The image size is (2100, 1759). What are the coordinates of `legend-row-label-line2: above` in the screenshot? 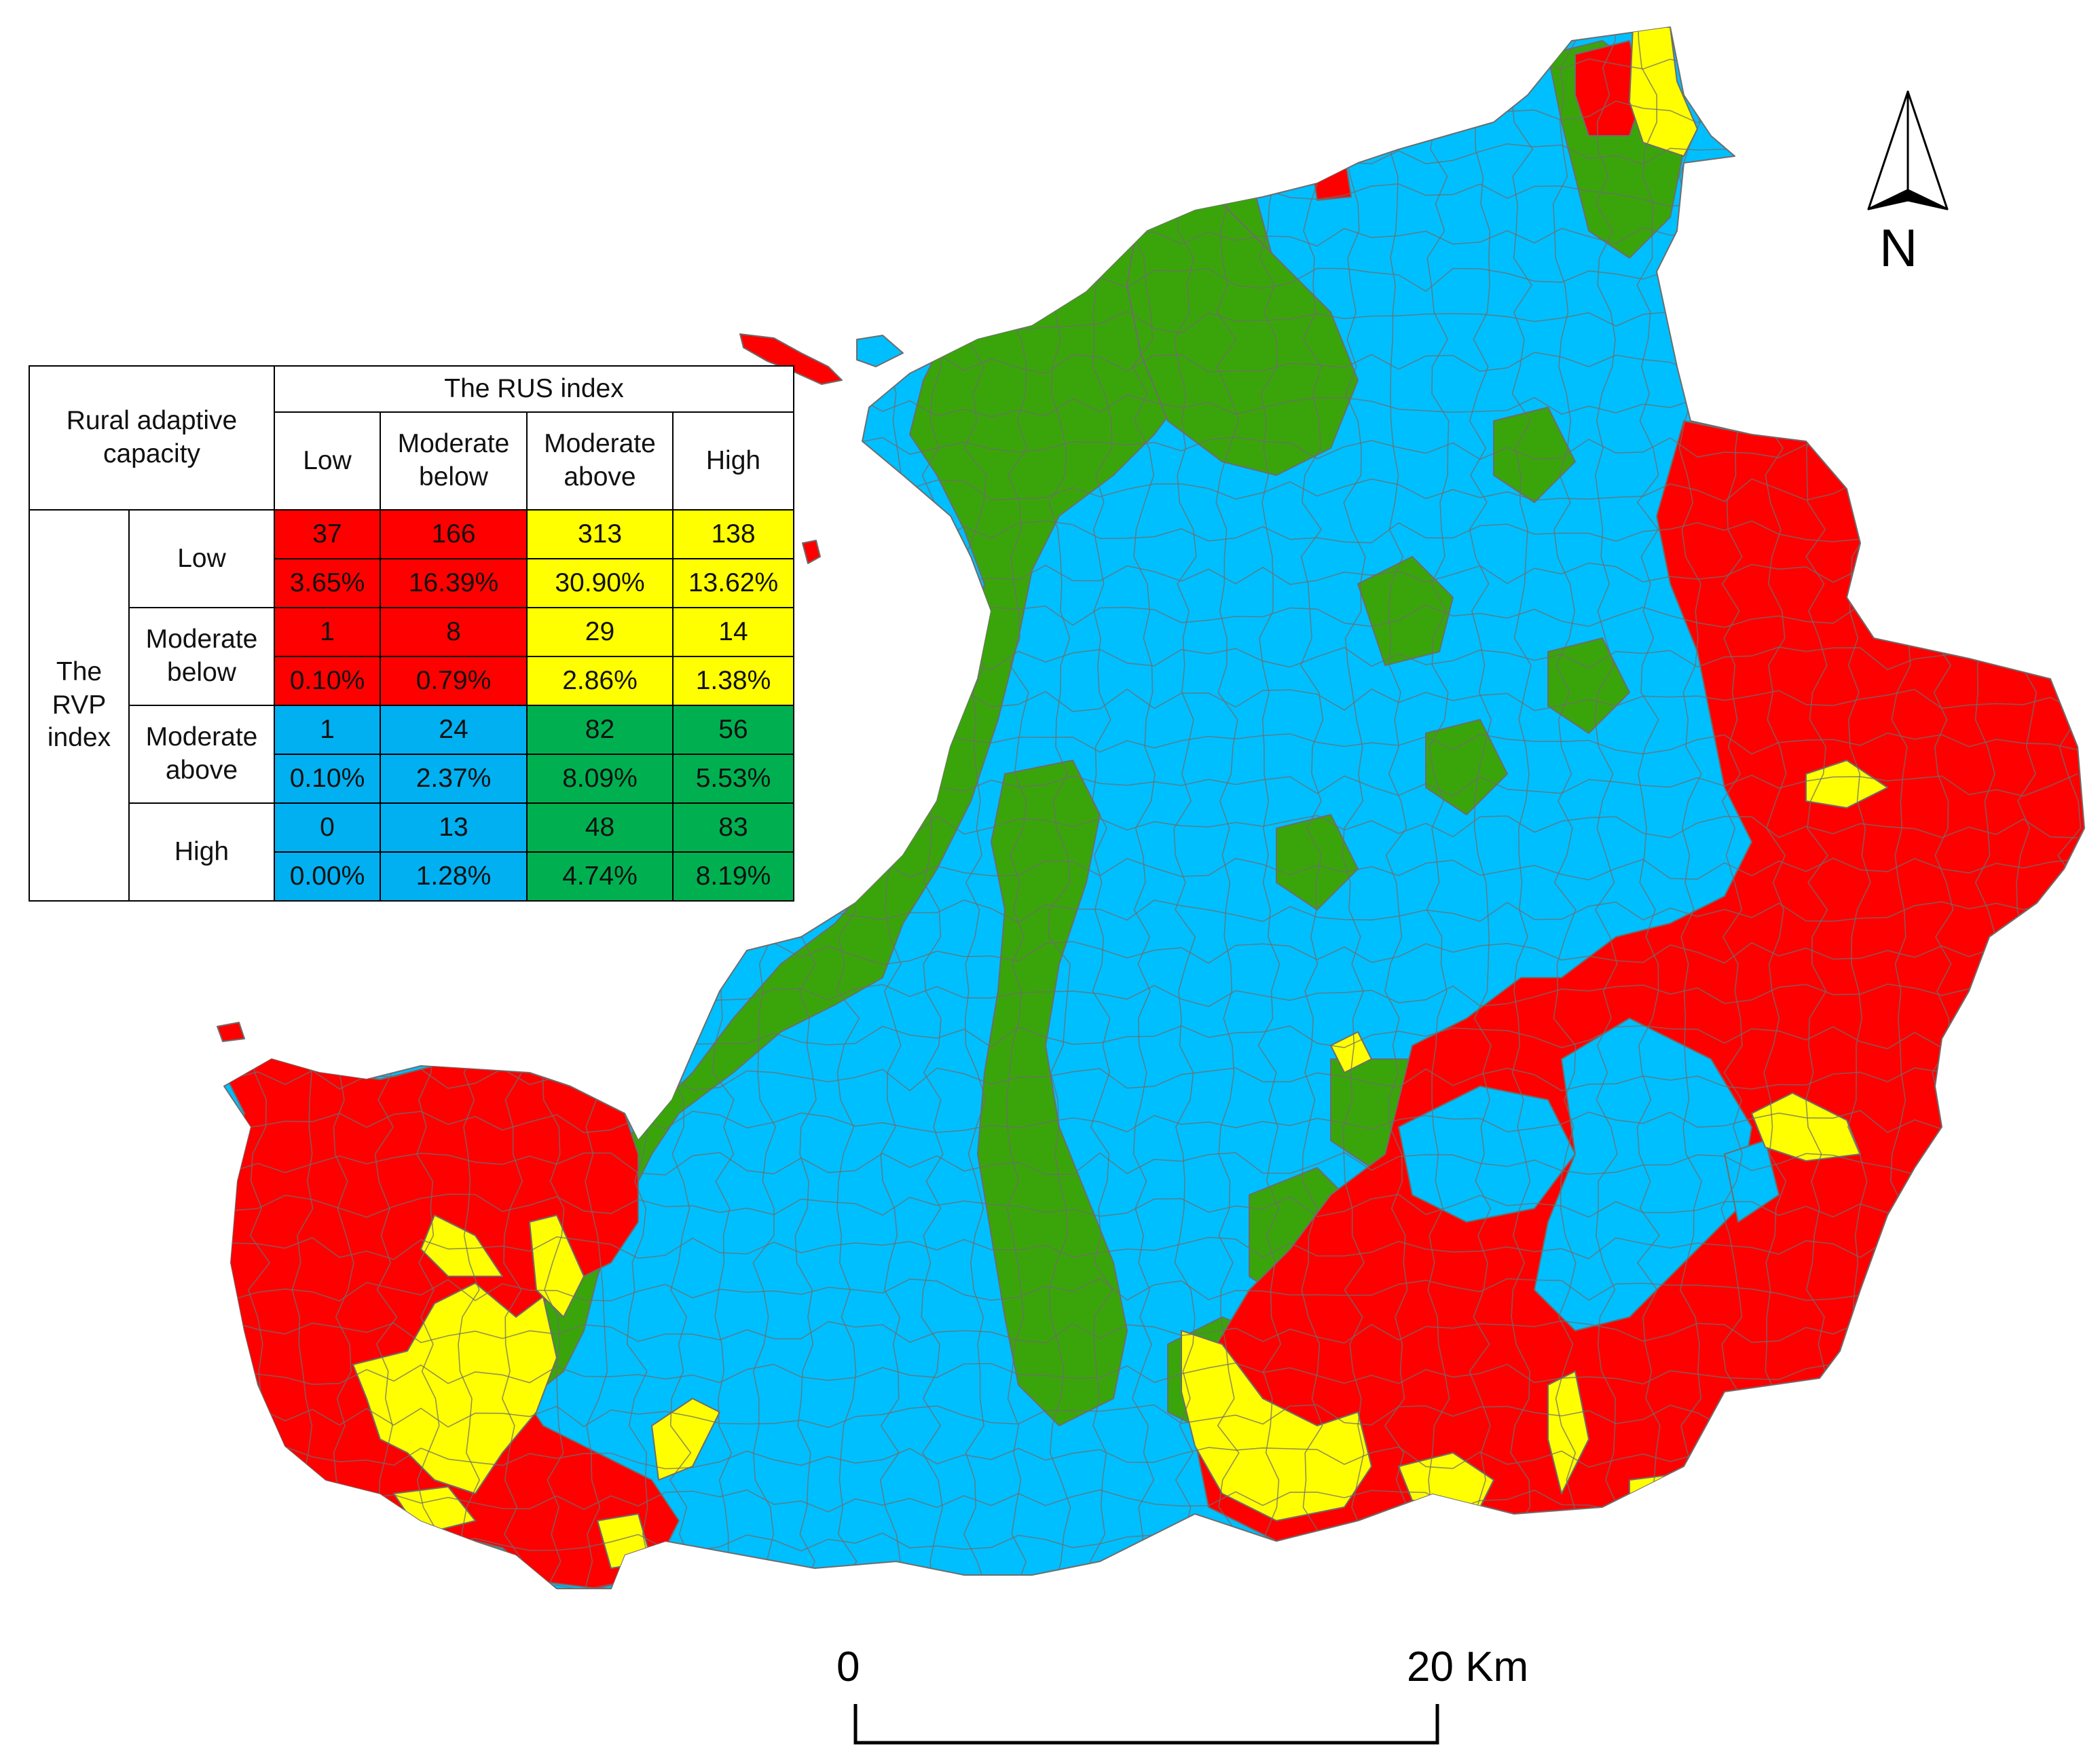 It's located at (201, 770).